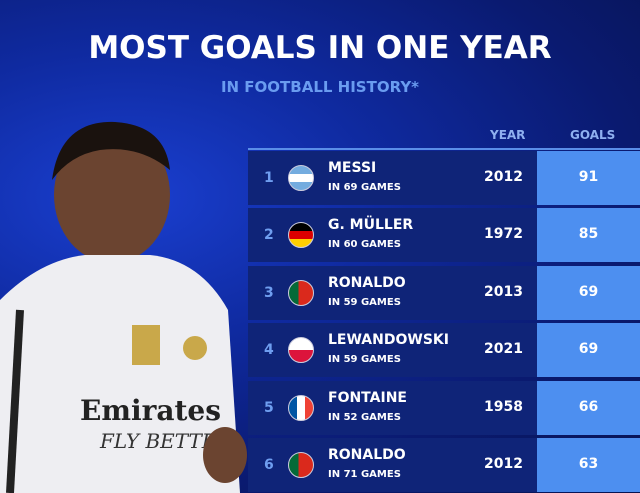  Describe the element at coordinates (269, 293) in the screenshot. I see `rank: 3` at that location.